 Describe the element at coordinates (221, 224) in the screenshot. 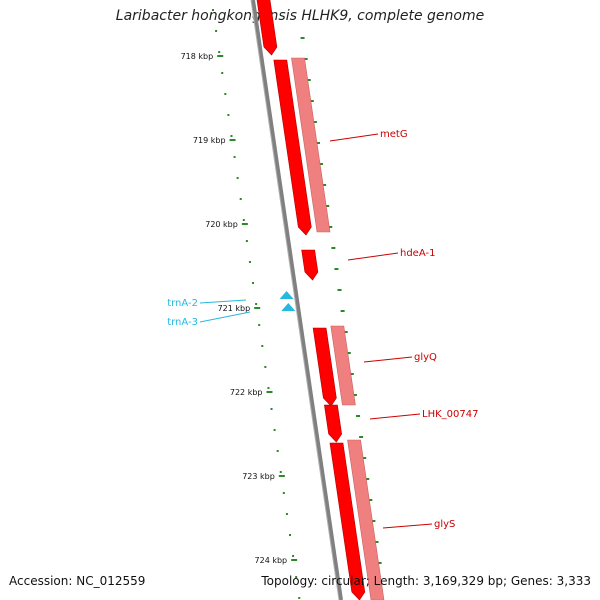

I see `tick-label: 720 kbp` at that location.